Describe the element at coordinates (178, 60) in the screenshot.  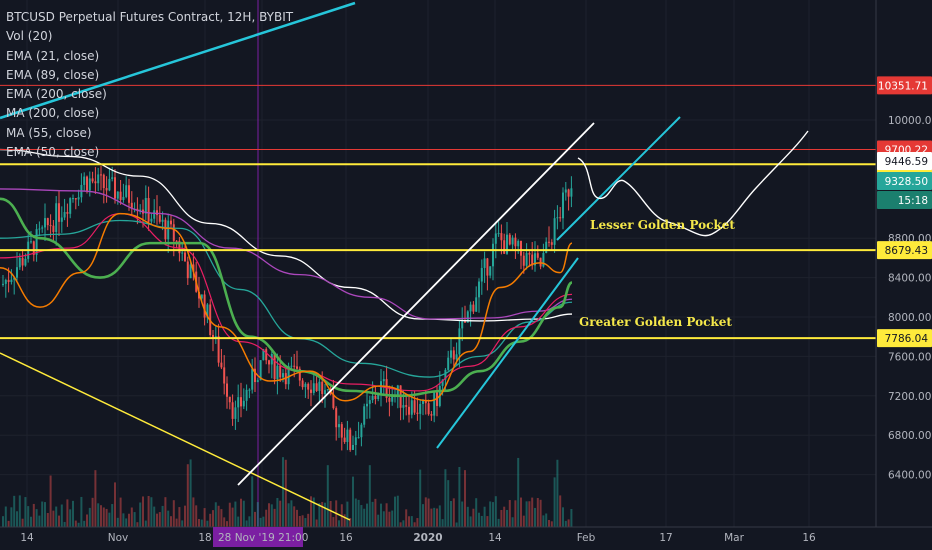
I see `upper-cyan-trendline` at that location.